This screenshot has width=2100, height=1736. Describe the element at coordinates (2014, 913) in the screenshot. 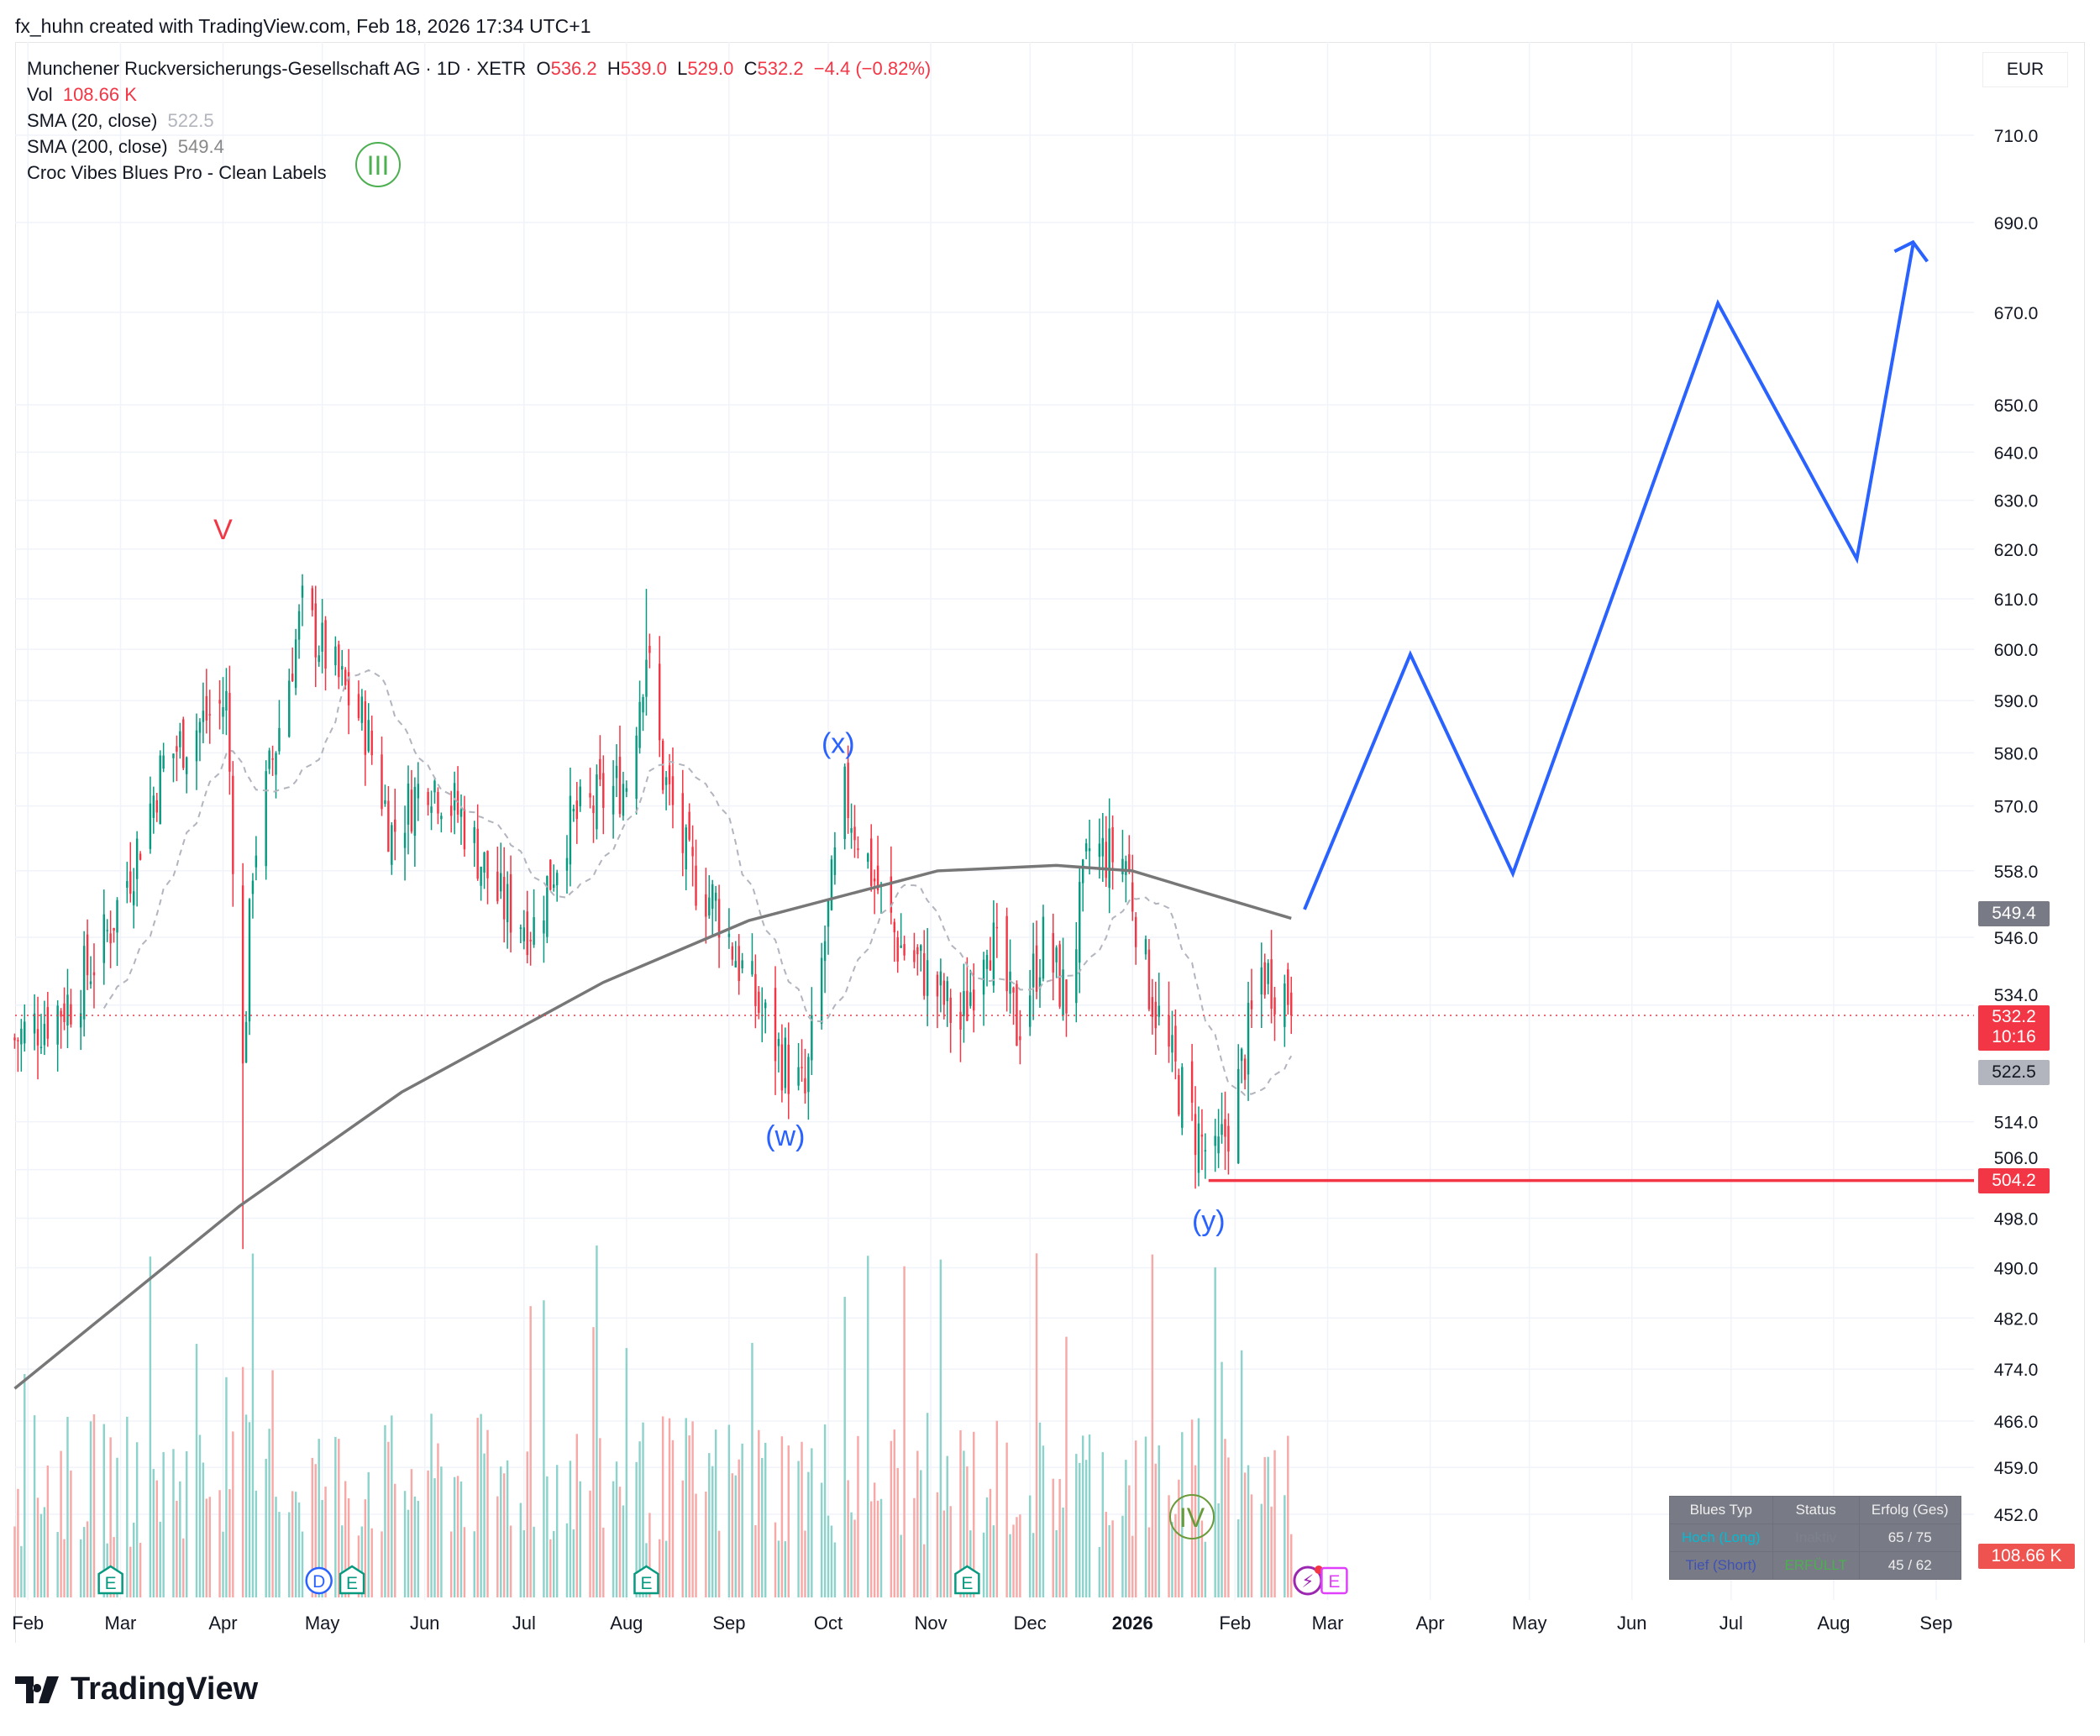

I see `sma200-price-label: 549.4` at that location.